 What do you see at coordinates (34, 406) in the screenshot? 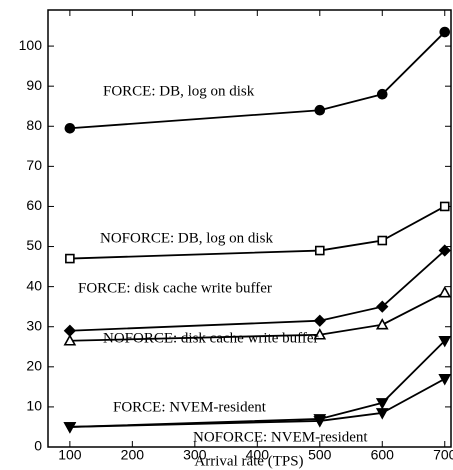
I see `y-tick-label: 10` at bounding box center [34, 406].